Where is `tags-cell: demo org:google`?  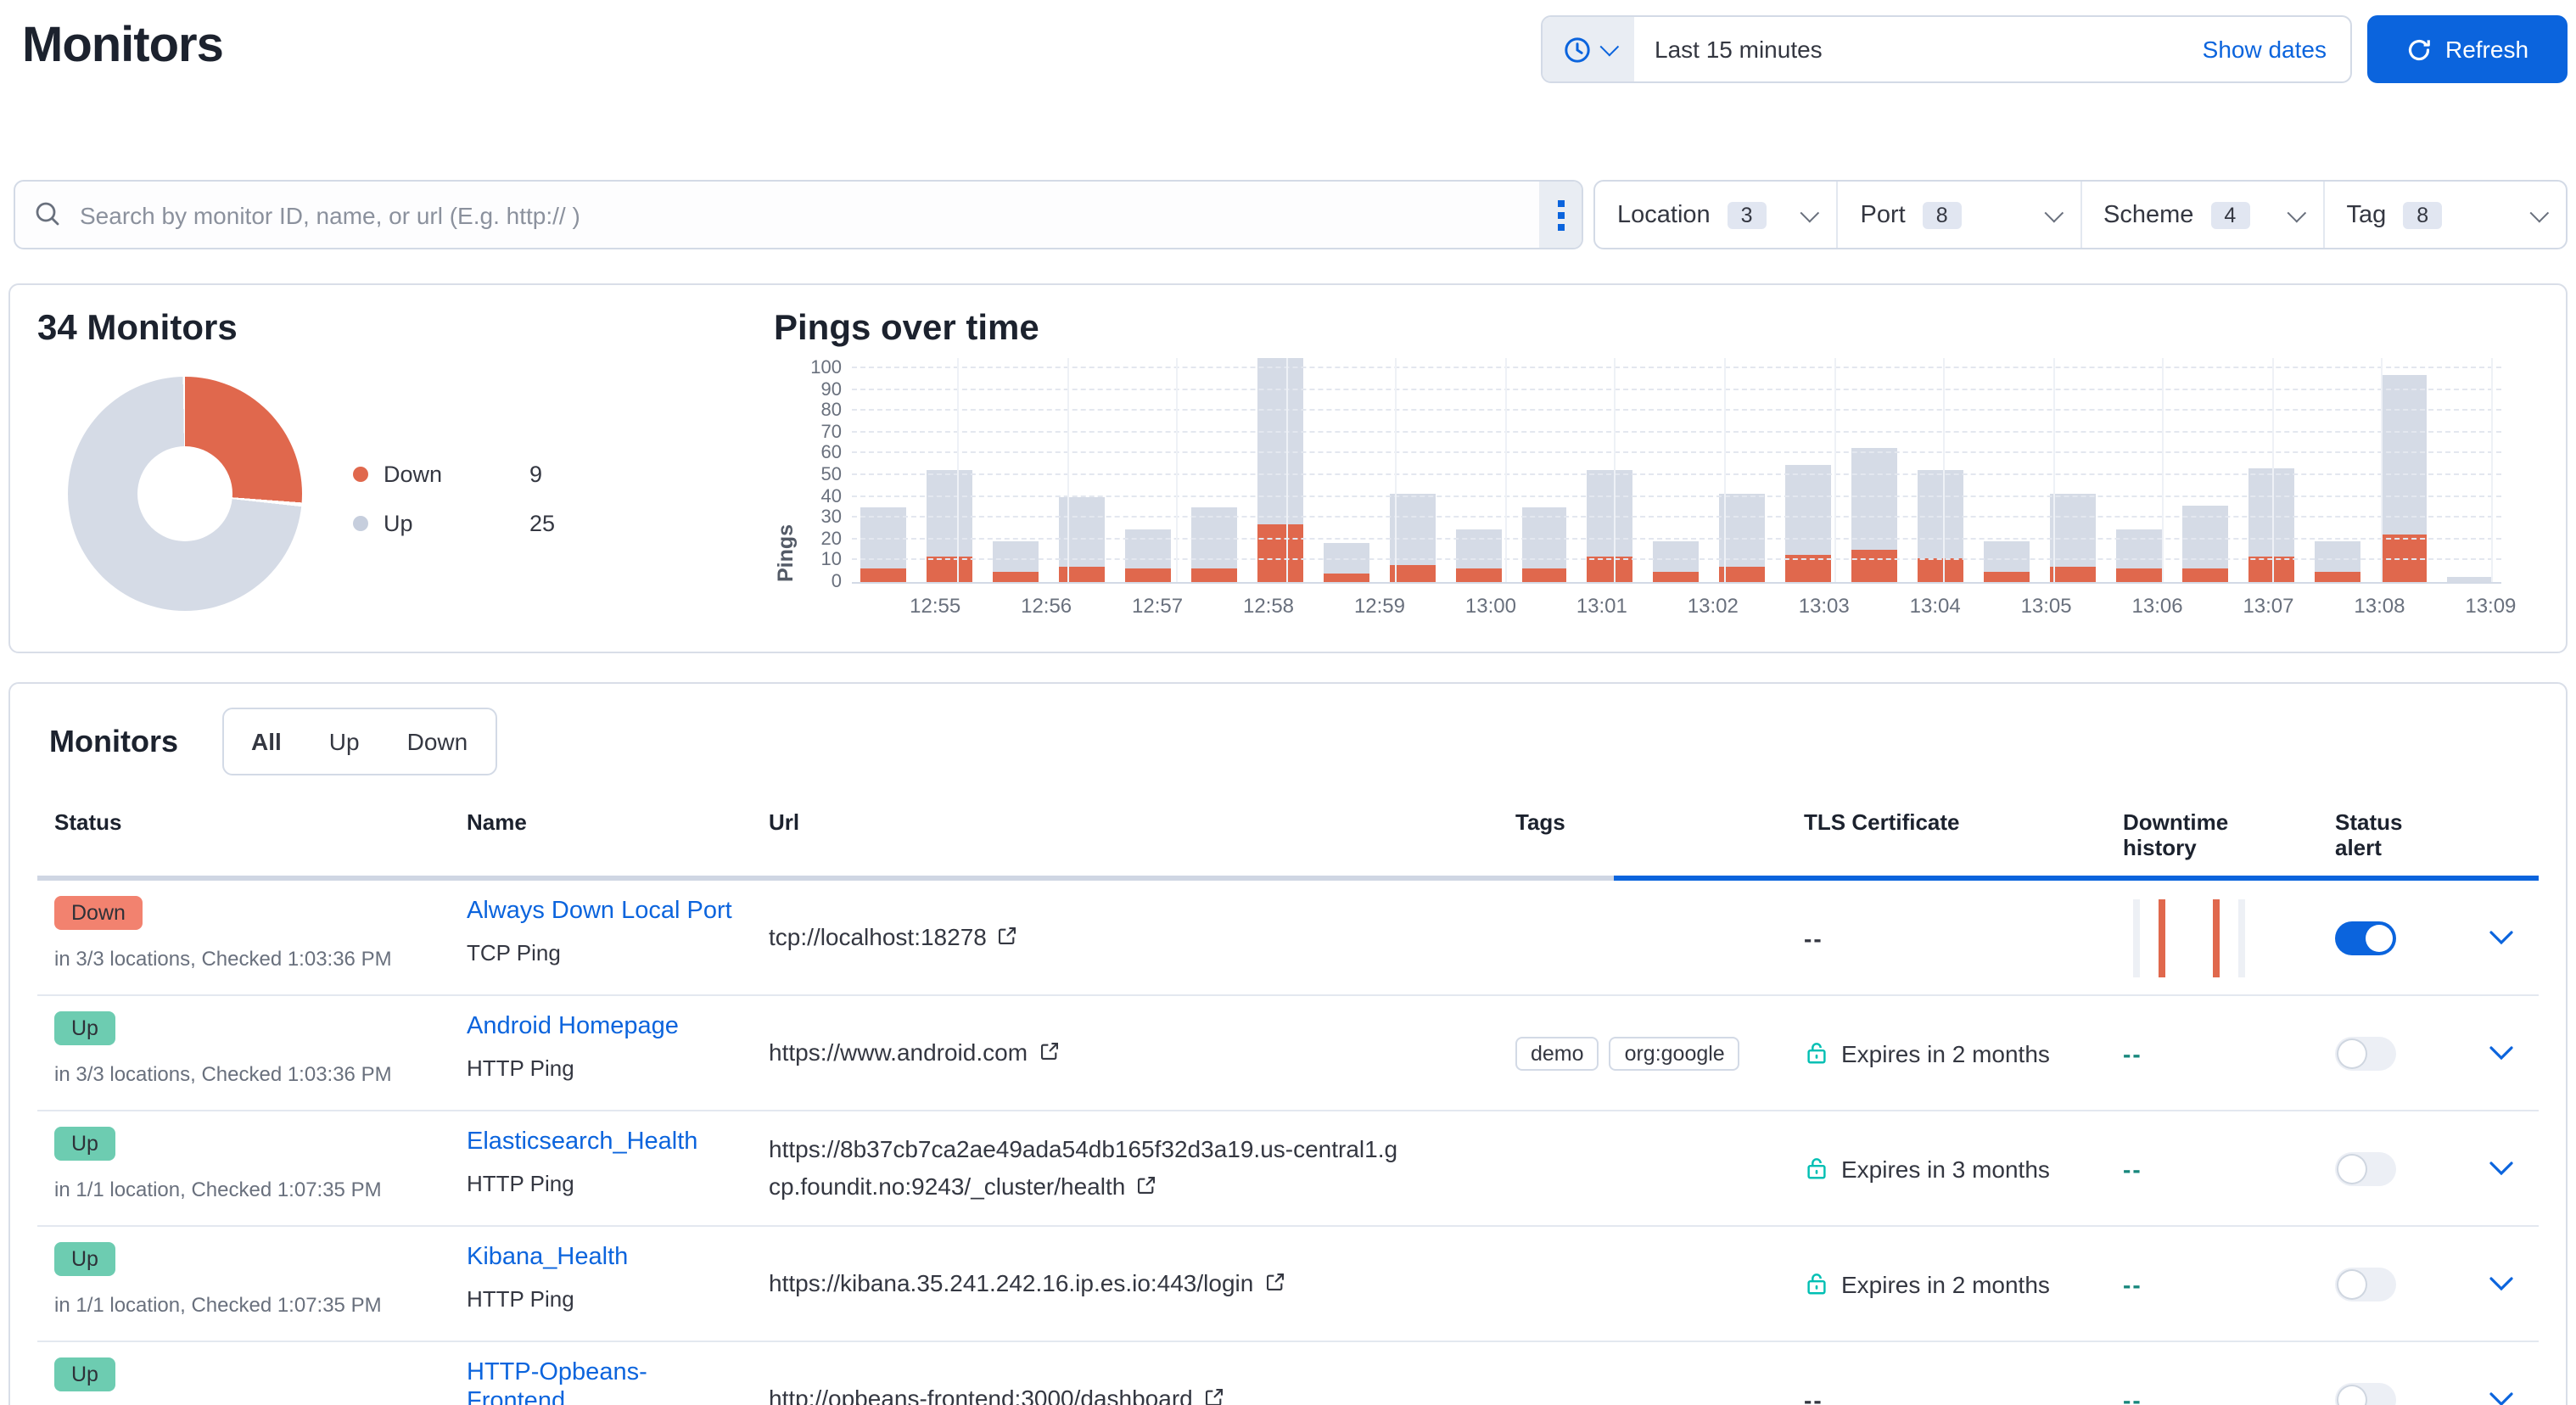 tags-cell: demo org:google is located at coordinates (1646, 1053).